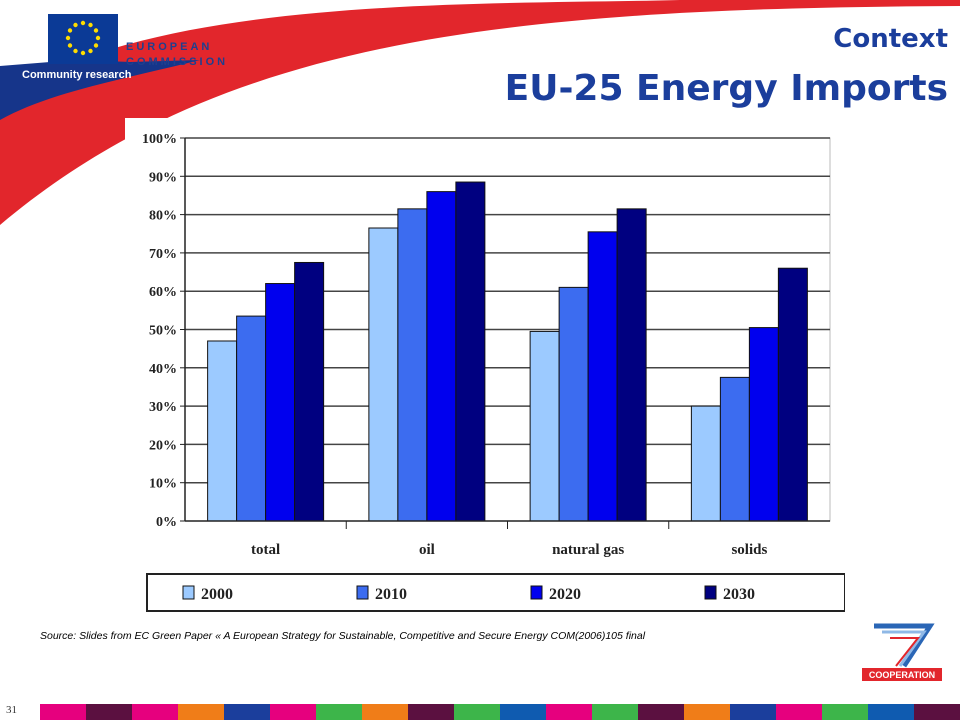  Describe the element at coordinates (280, 402) in the screenshot. I see `bar-total-2020` at that location.